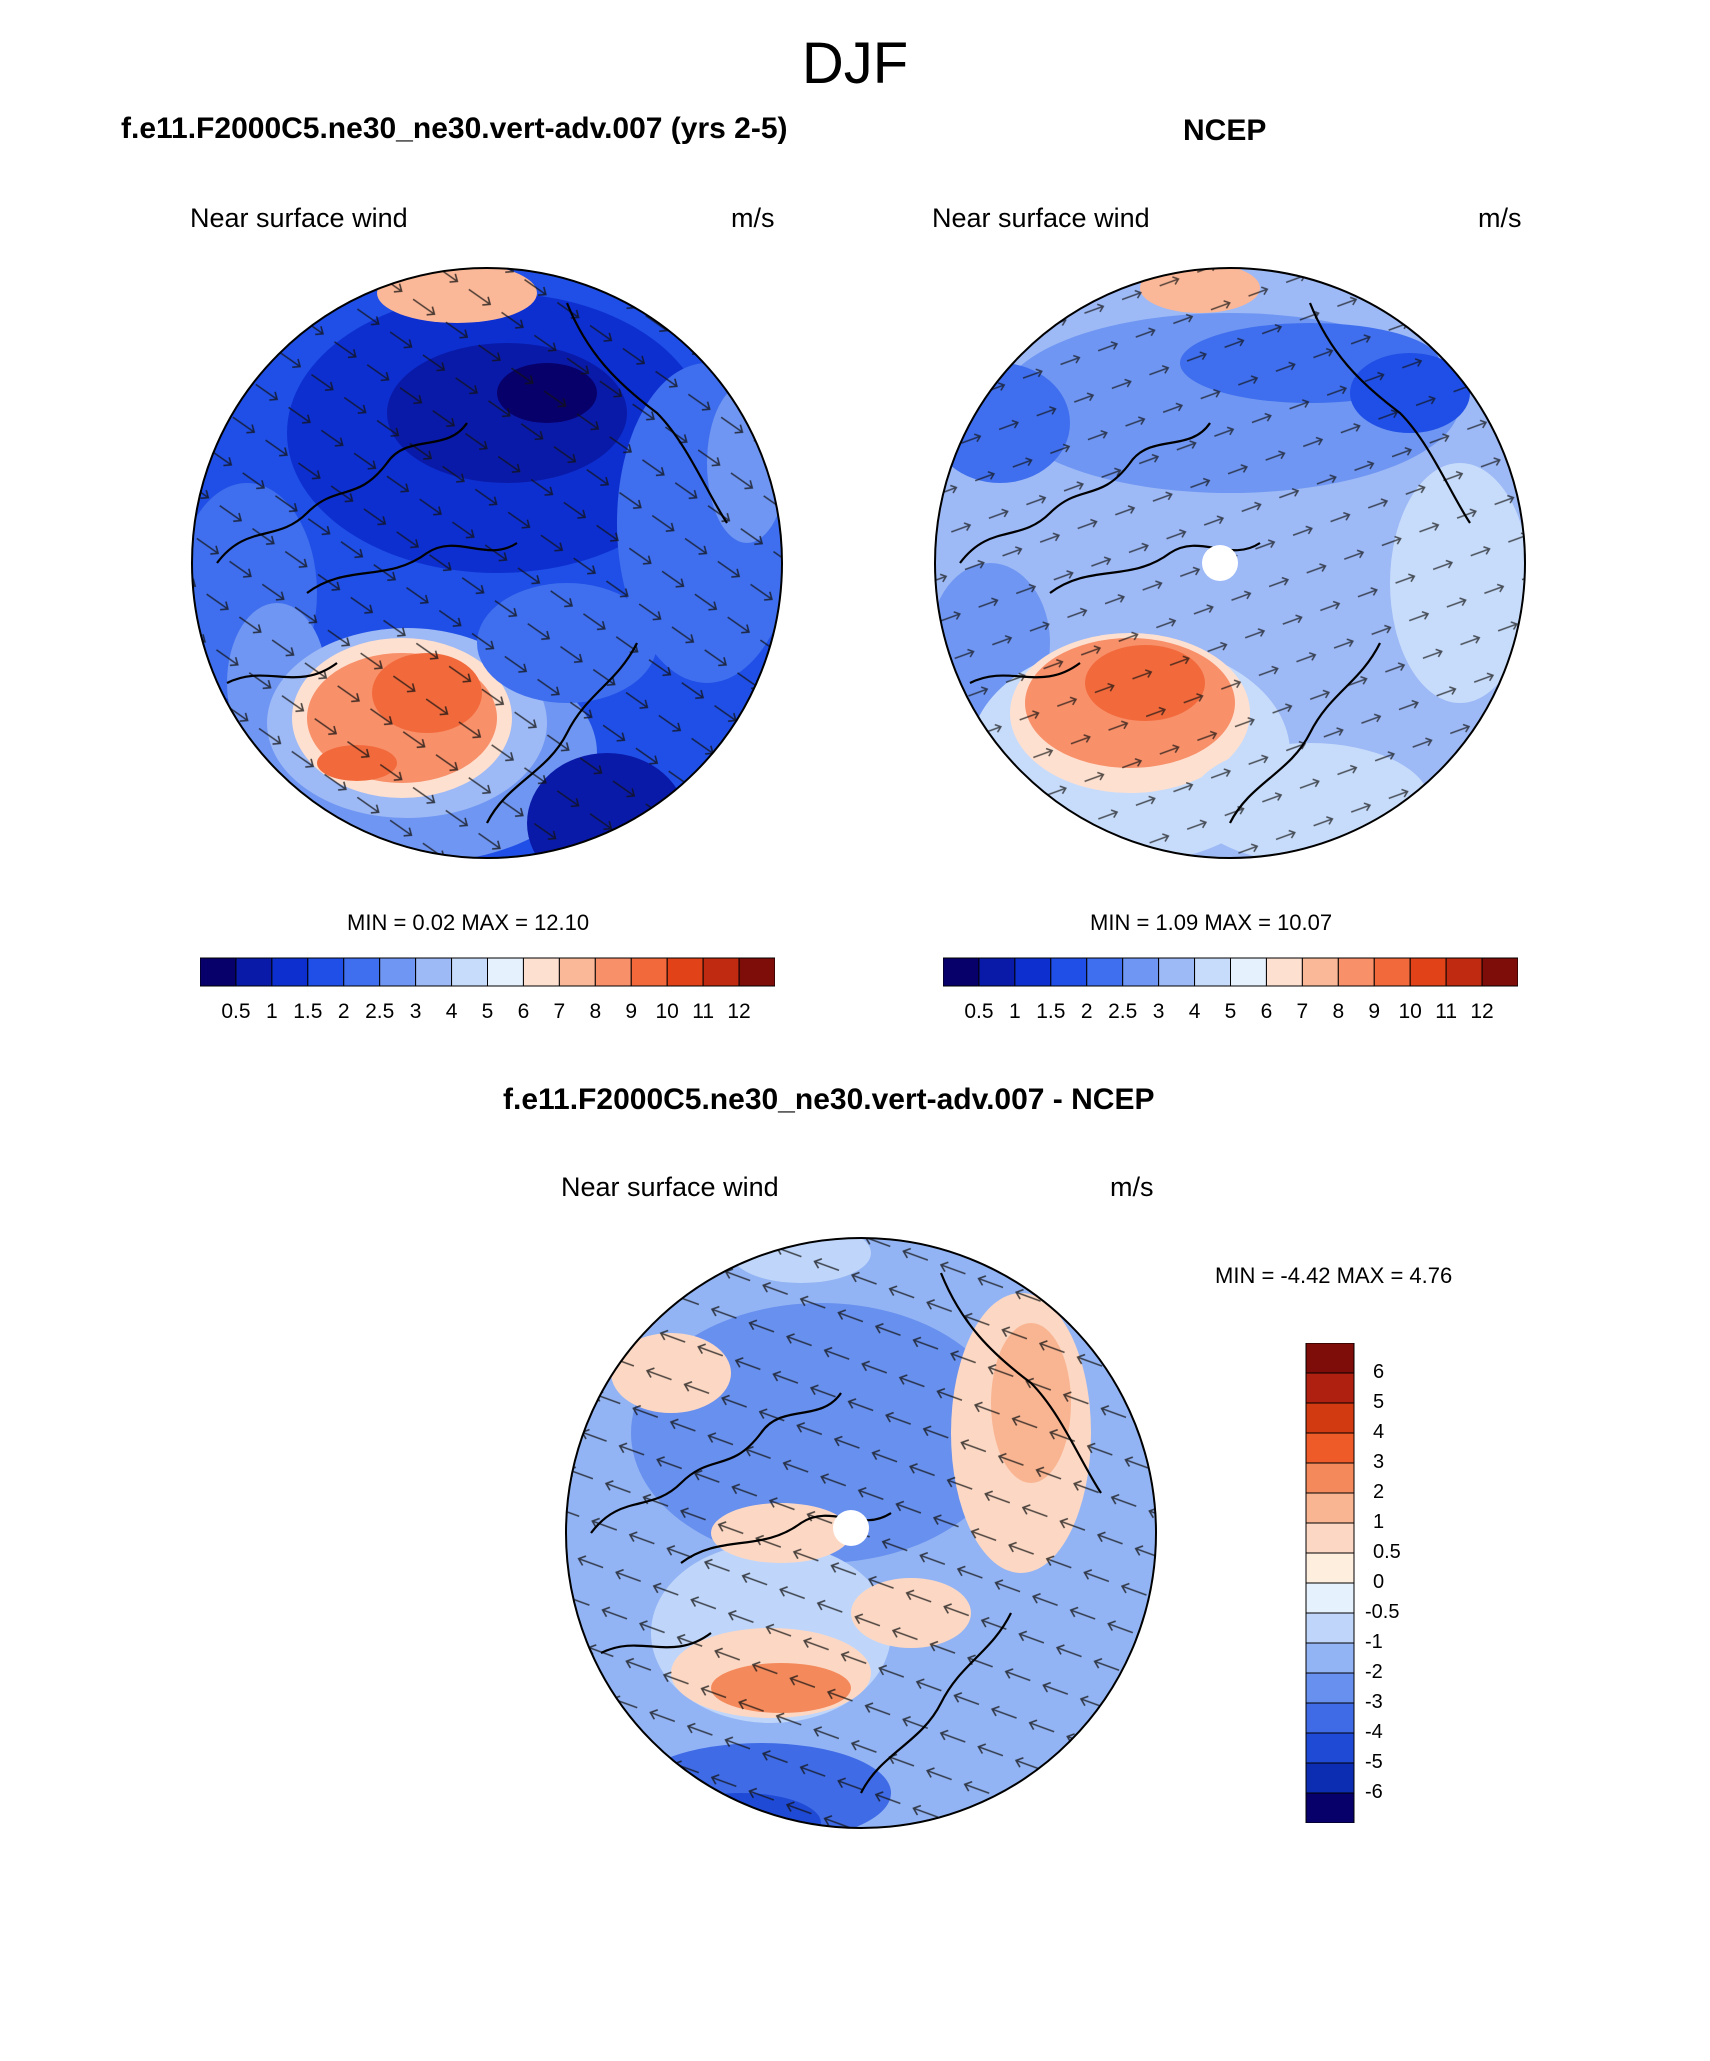 Image resolution: width=1710 pixels, height=2061 pixels. What do you see at coordinates (1123, 1011) in the screenshot?
I see `panel2-colorbar-tick-label: 2.5` at bounding box center [1123, 1011].